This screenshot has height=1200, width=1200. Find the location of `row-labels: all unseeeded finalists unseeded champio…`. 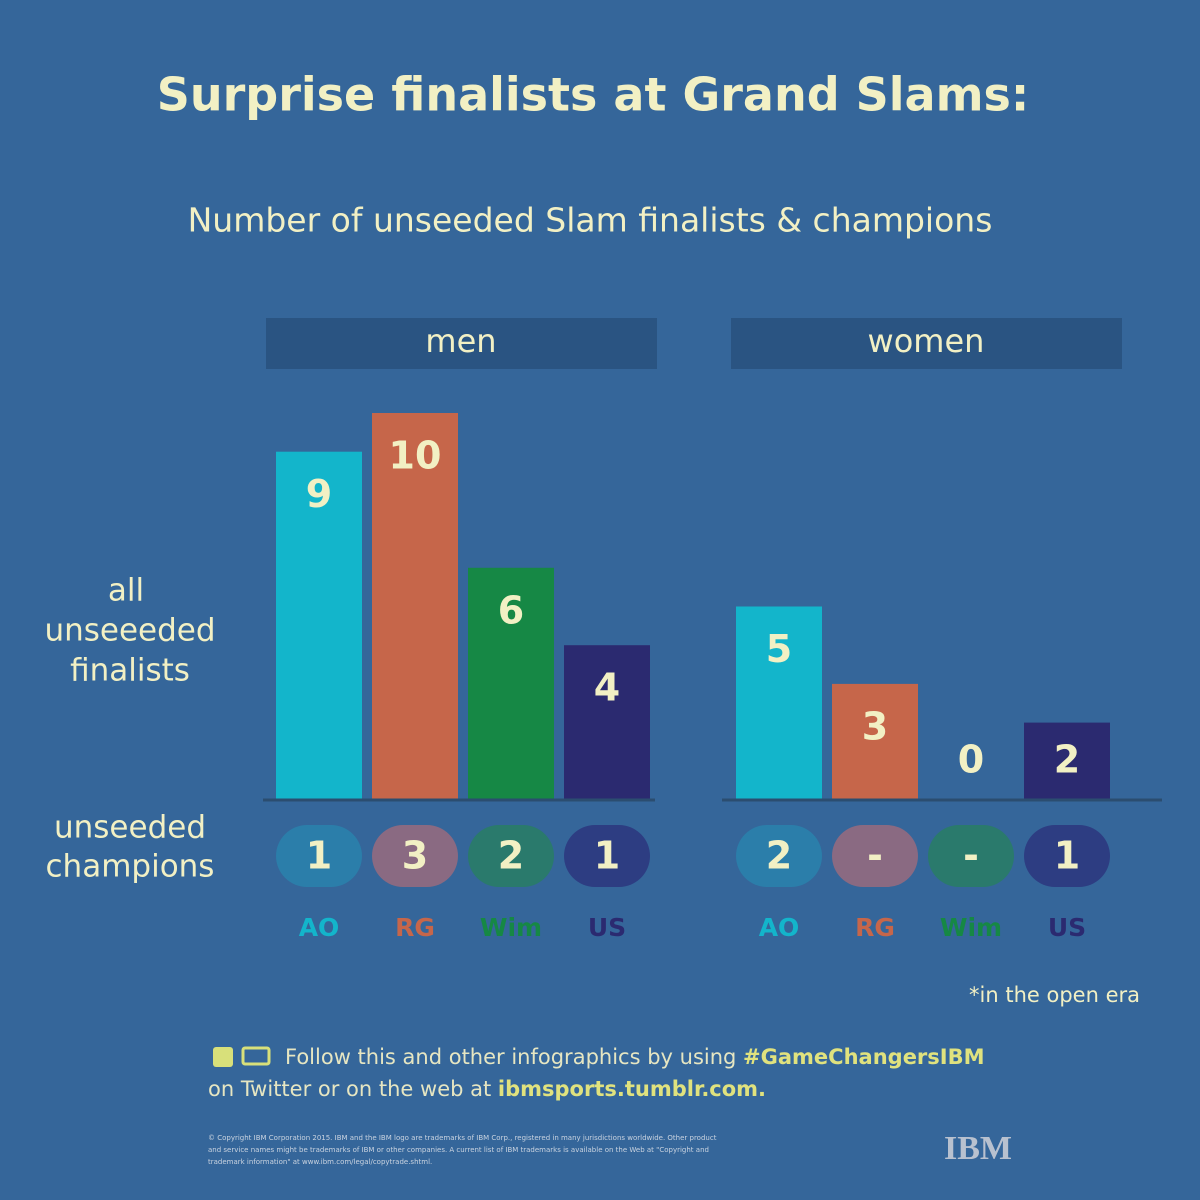

row-labels: all unseeeded finalists unseeded champio… is located at coordinates (129, 729).